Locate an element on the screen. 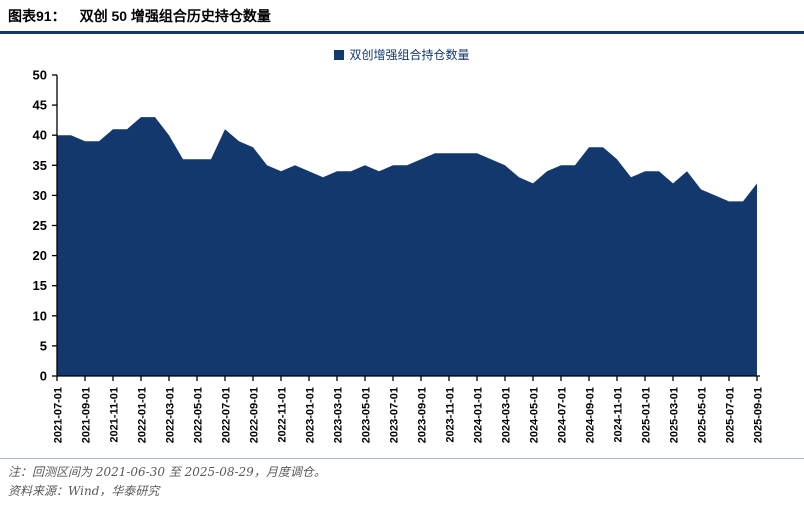  chart-legend: 双创增强组合持仓数量 is located at coordinates (402, 54).